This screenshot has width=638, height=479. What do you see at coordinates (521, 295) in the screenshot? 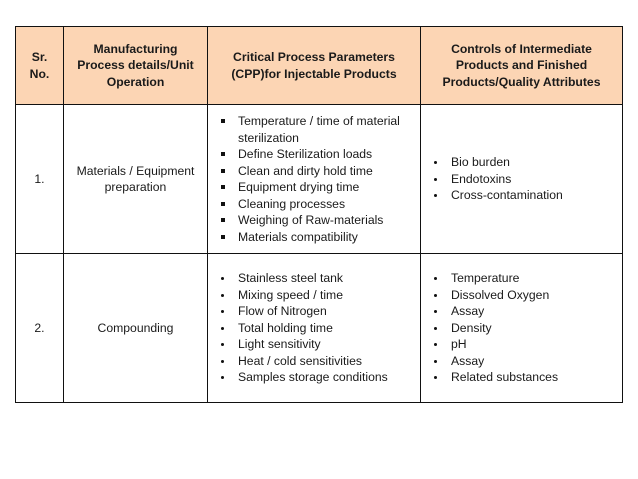
I see `list-item: Dissolved Oxygen` at bounding box center [521, 295].